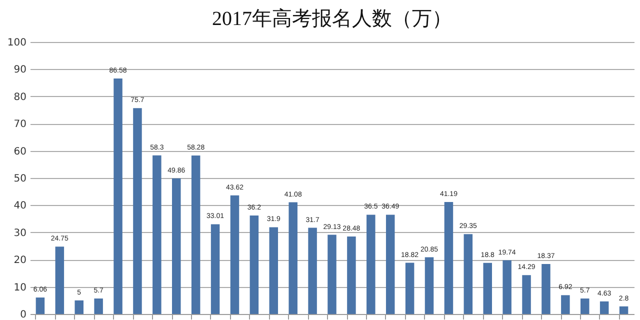 The width and height of the screenshot is (640, 320). I want to click on y-tick-label: 70, so click(20, 124).